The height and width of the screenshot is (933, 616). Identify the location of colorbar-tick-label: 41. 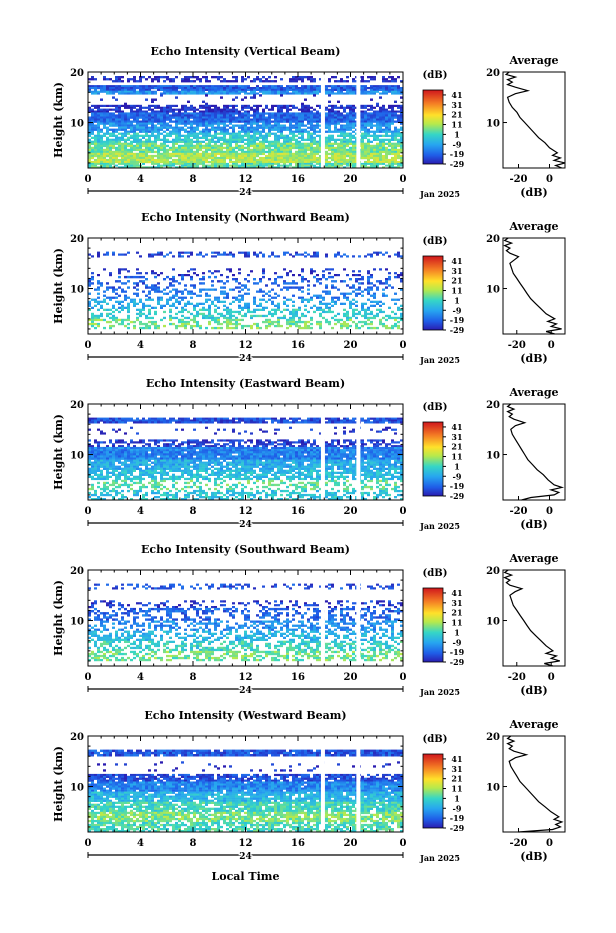
(456, 261).